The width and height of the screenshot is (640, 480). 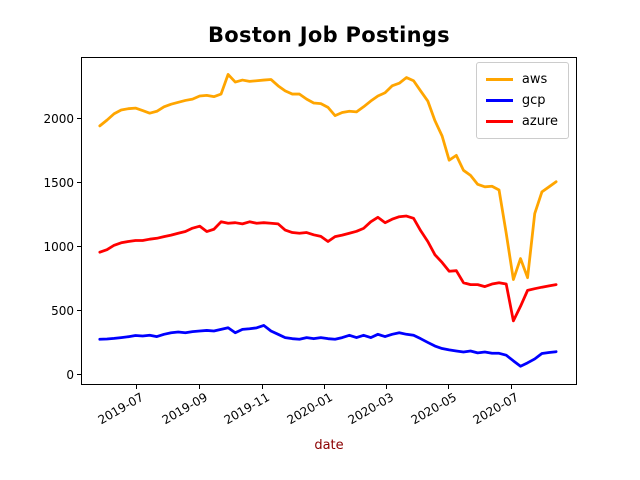 What do you see at coordinates (58, 182) in the screenshot?
I see `y-tick-label: 1500` at bounding box center [58, 182].